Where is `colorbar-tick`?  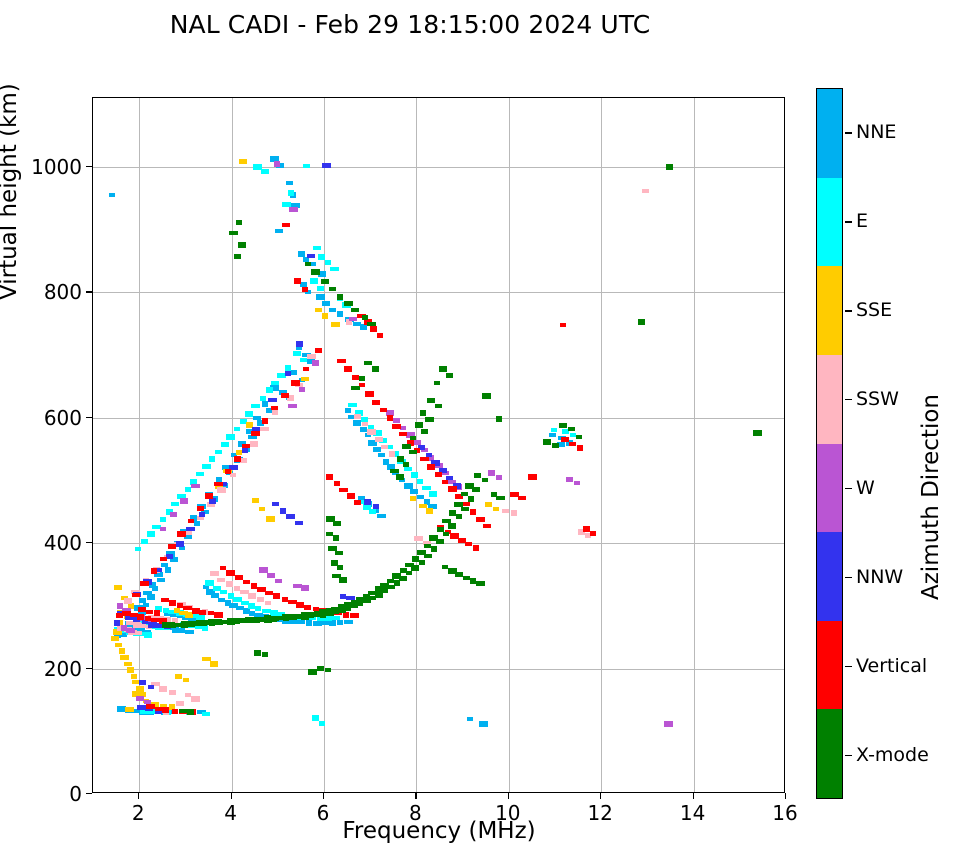
colorbar-tick is located at coordinates (848, 133).